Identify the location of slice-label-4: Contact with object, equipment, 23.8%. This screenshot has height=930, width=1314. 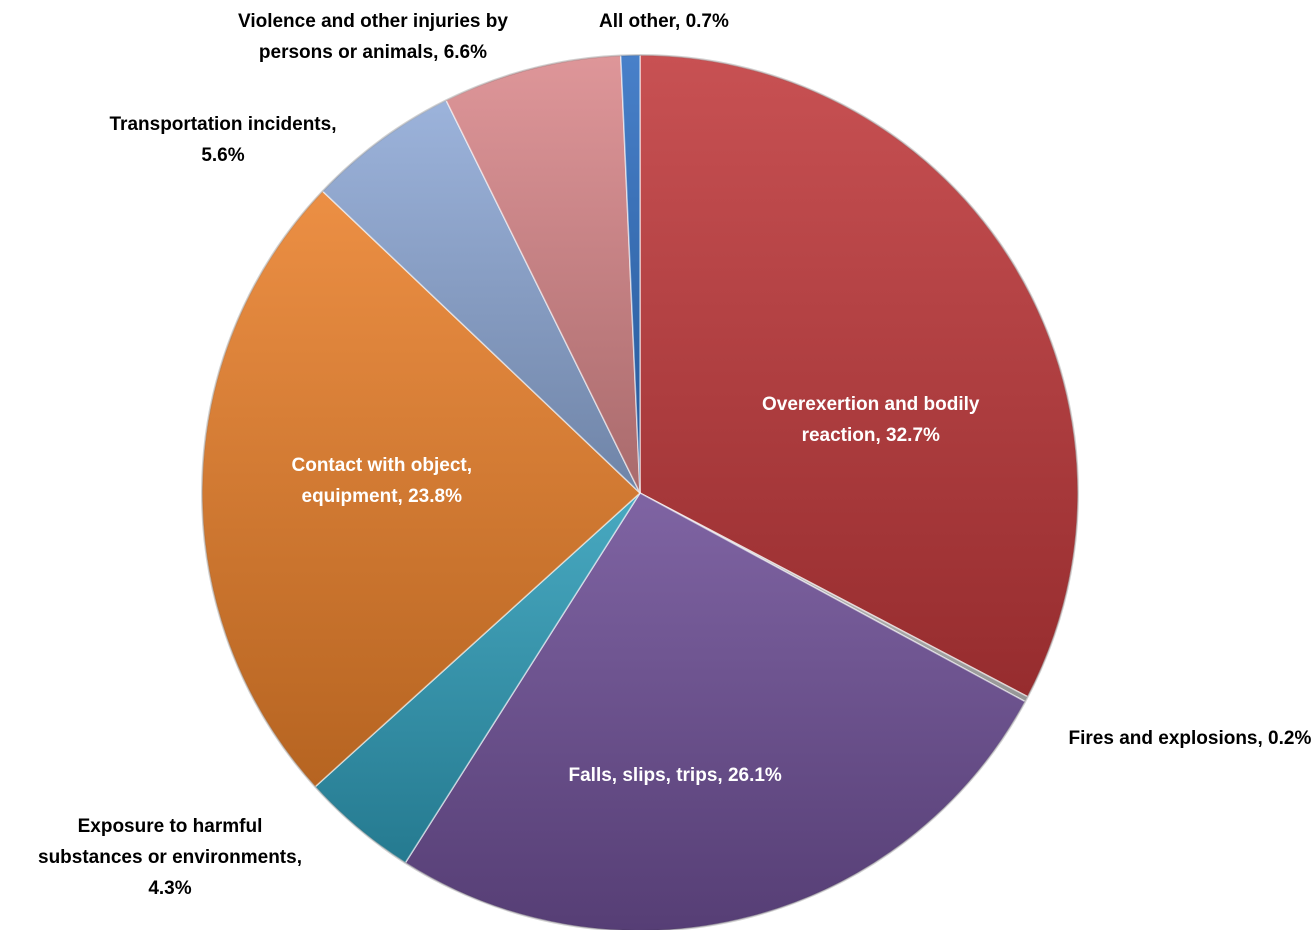
(382, 481).